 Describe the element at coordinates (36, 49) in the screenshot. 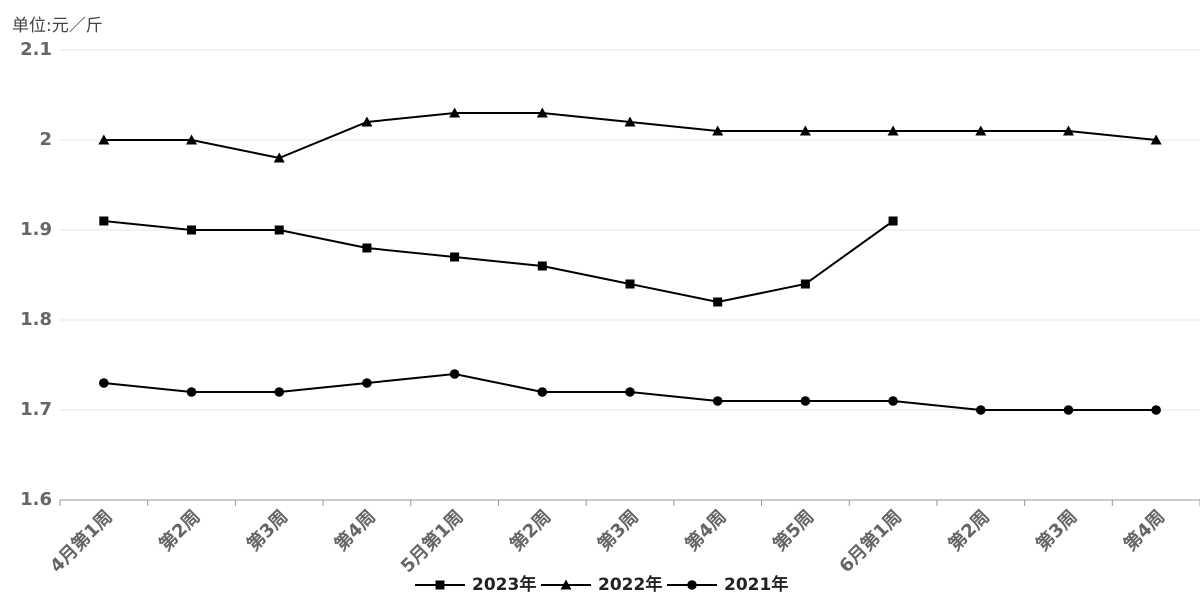

I see `y-tick-label: 2.1` at that location.